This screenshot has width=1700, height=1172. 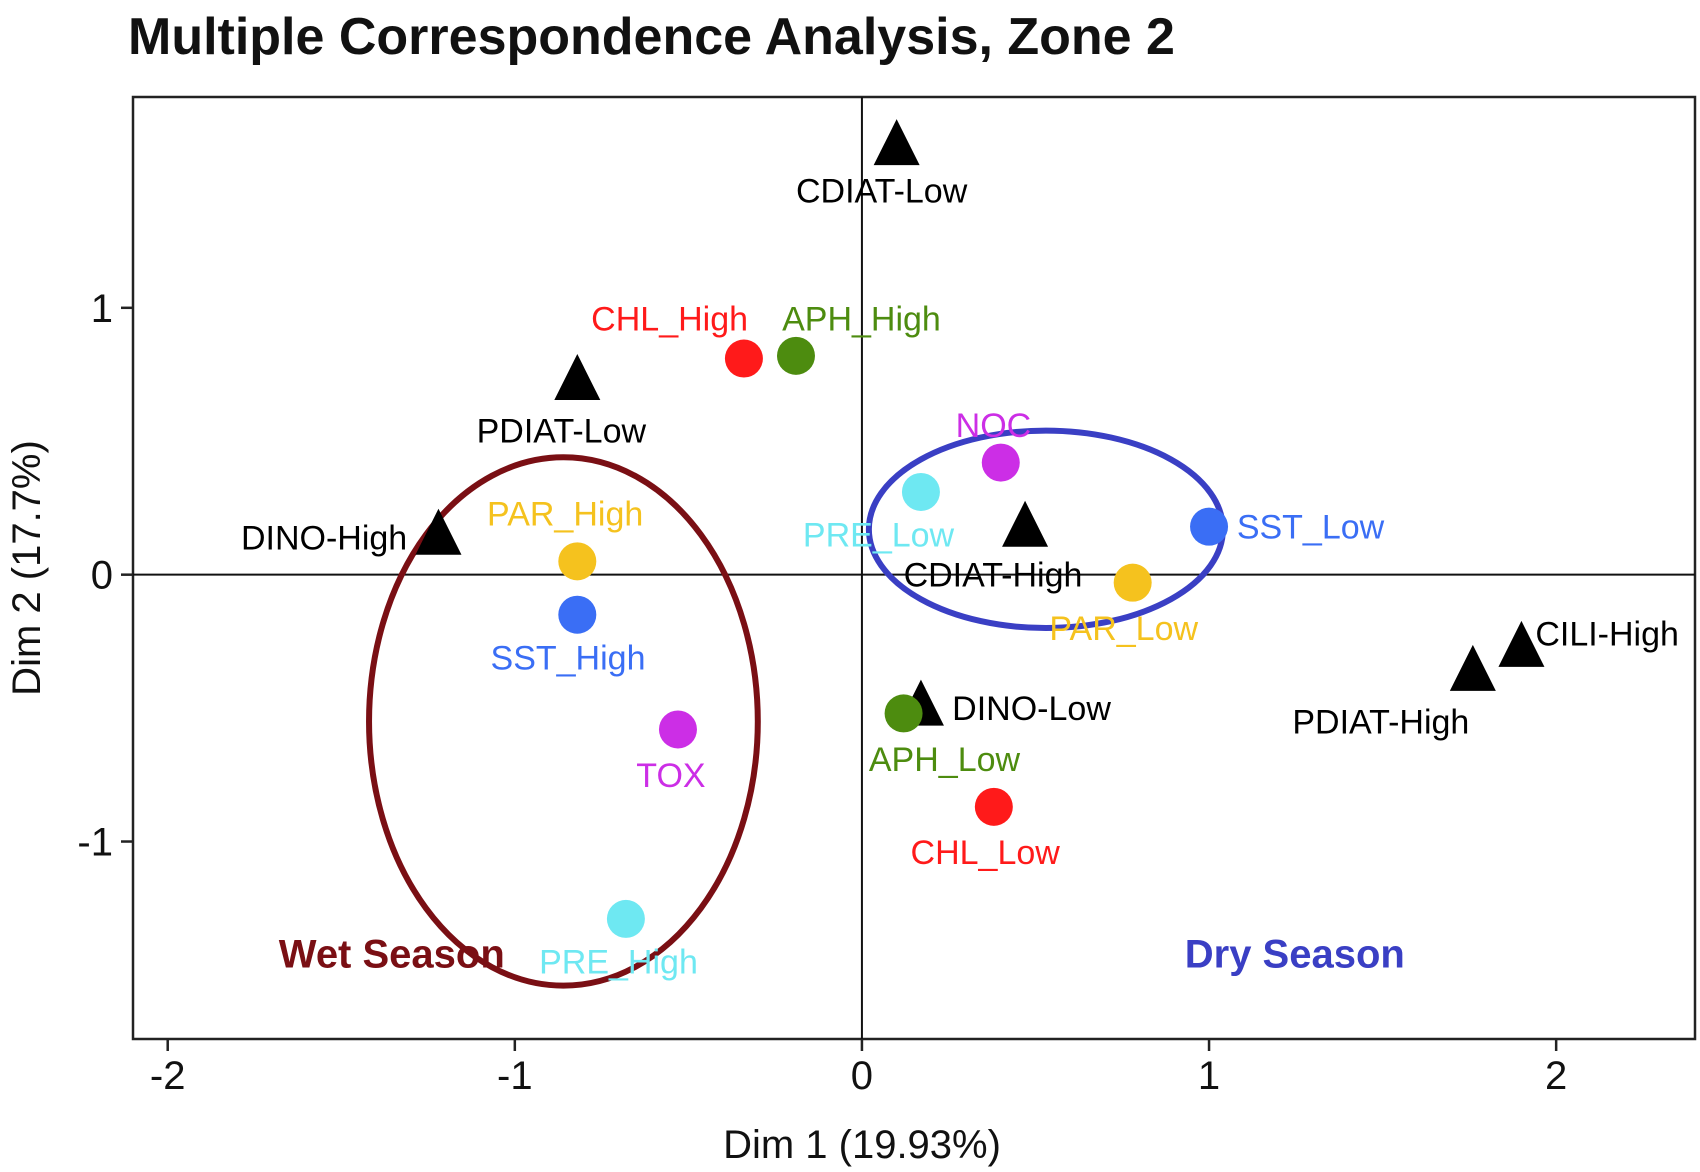 What do you see at coordinates (862, 1076) in the screenshot?
I see `x-tick-label: 0` at bounding box center [862, 1076].